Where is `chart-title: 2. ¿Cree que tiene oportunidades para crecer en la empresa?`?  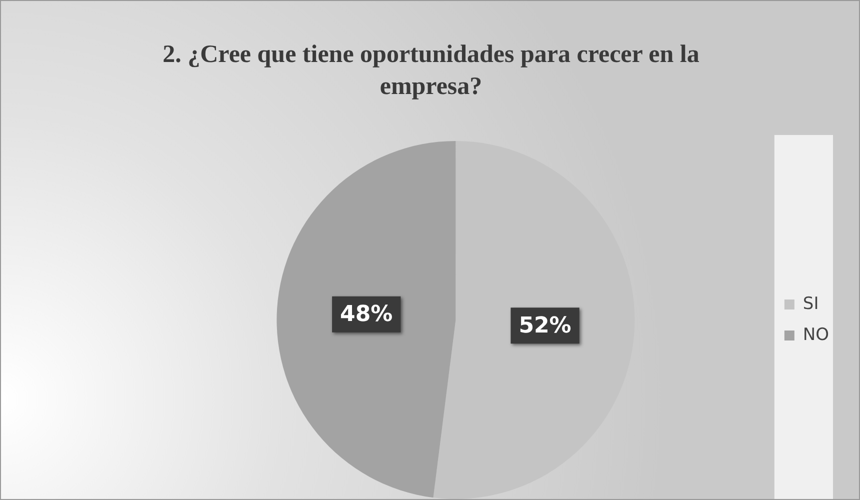
chart-title: 2. ¿Cree que tiene oportunidades para crecer en la empresa? is located at coordinates (431, 71).